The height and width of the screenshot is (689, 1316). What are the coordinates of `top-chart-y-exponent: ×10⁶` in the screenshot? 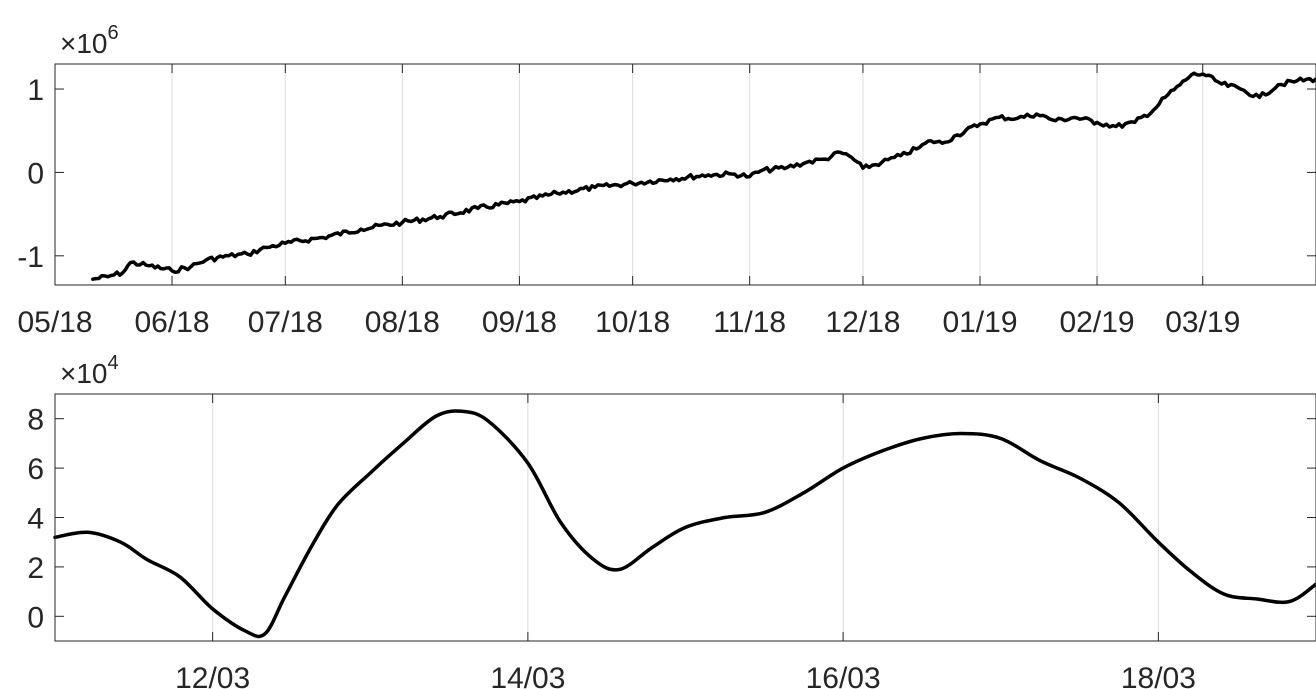 It's located at (89, 40).